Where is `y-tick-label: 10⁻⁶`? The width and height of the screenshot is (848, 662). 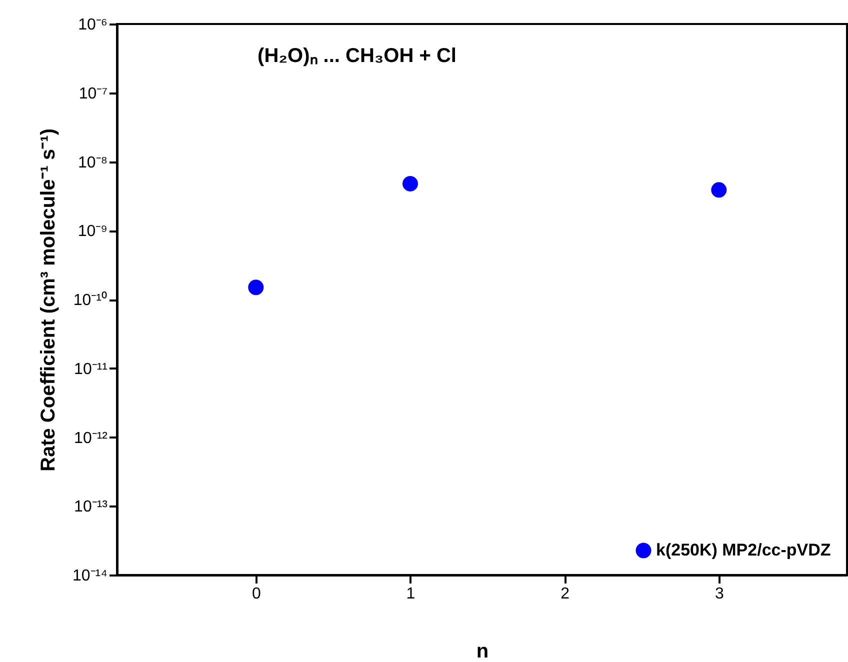 y-tick-label: 10⁻⁶ is located at coordinates (93, 25).